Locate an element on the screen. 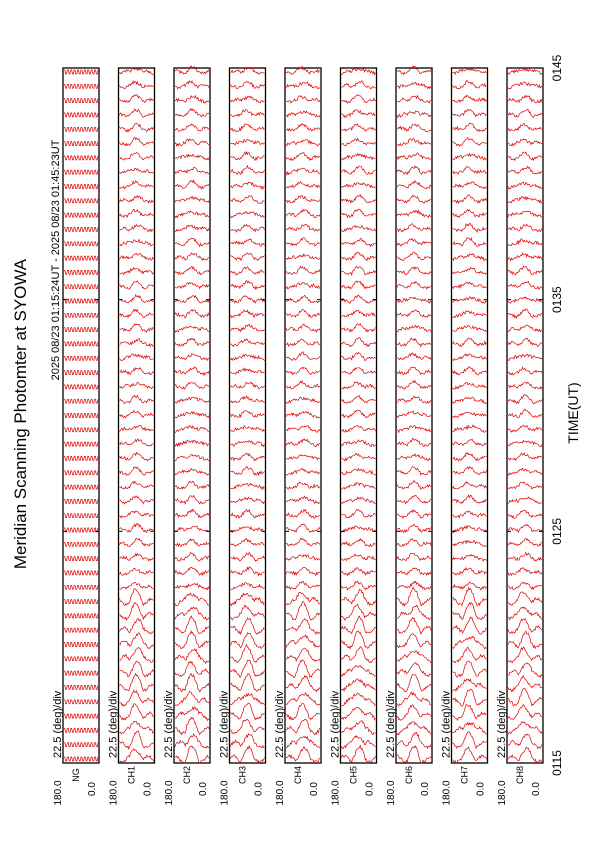  y-tick-180: 180.0 is located at coordinates (280, 792).